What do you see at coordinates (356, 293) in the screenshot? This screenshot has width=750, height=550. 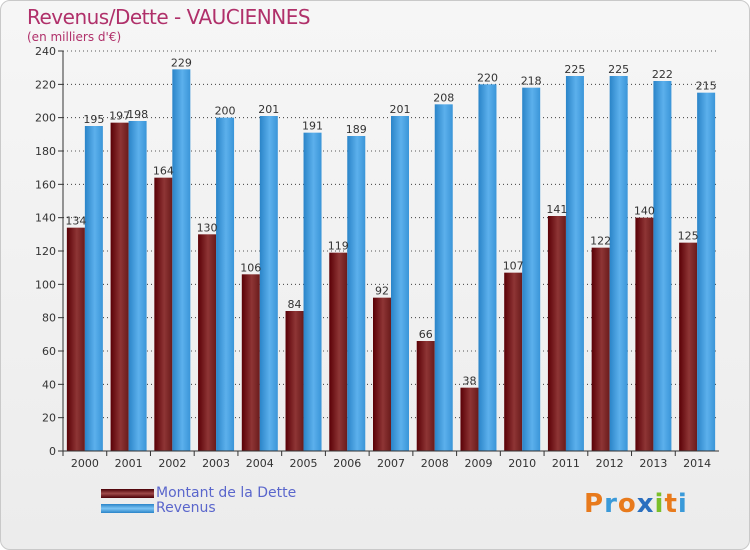 I see `bar-revenus-2006` at bounding box center [356, 293].